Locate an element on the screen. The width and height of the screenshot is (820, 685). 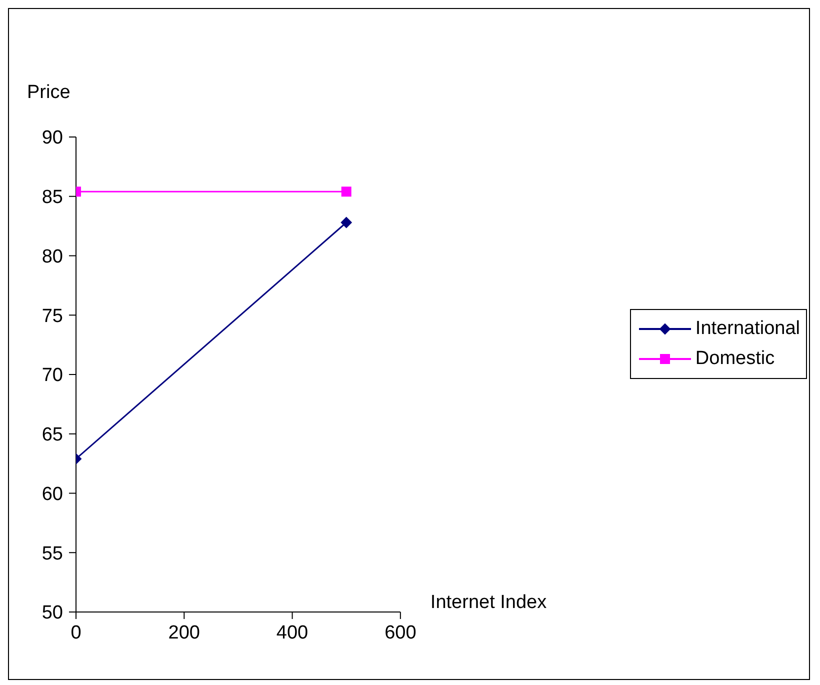
x-tick-label: 200 is located at coordinates (184, 633).